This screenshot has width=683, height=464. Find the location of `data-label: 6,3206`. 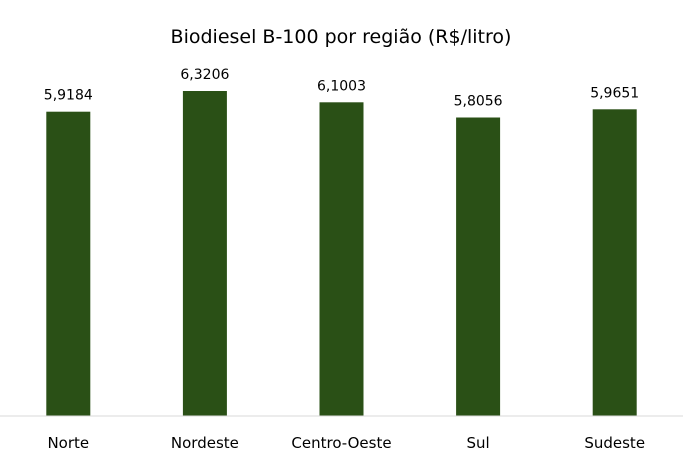

data-label: 6,3206 is located at coordinates (204, 75).